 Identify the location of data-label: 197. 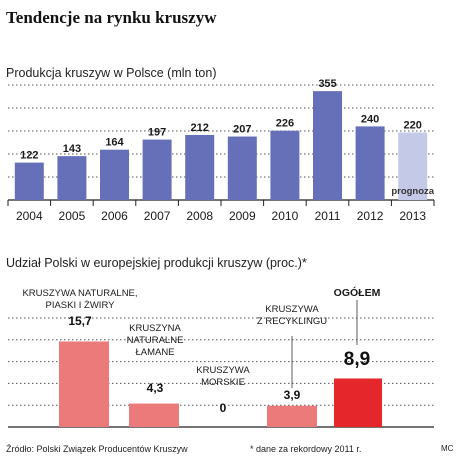
(157, 133).